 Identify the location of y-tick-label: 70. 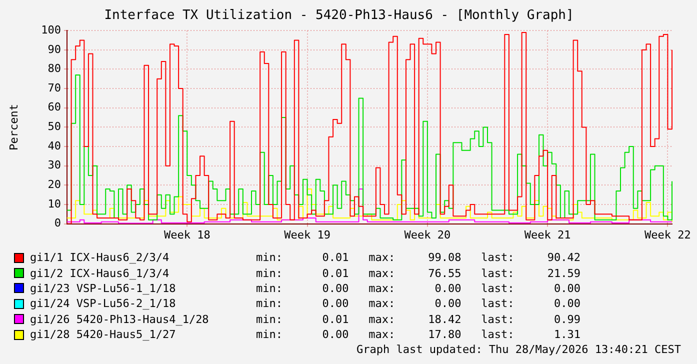
(54, 87).